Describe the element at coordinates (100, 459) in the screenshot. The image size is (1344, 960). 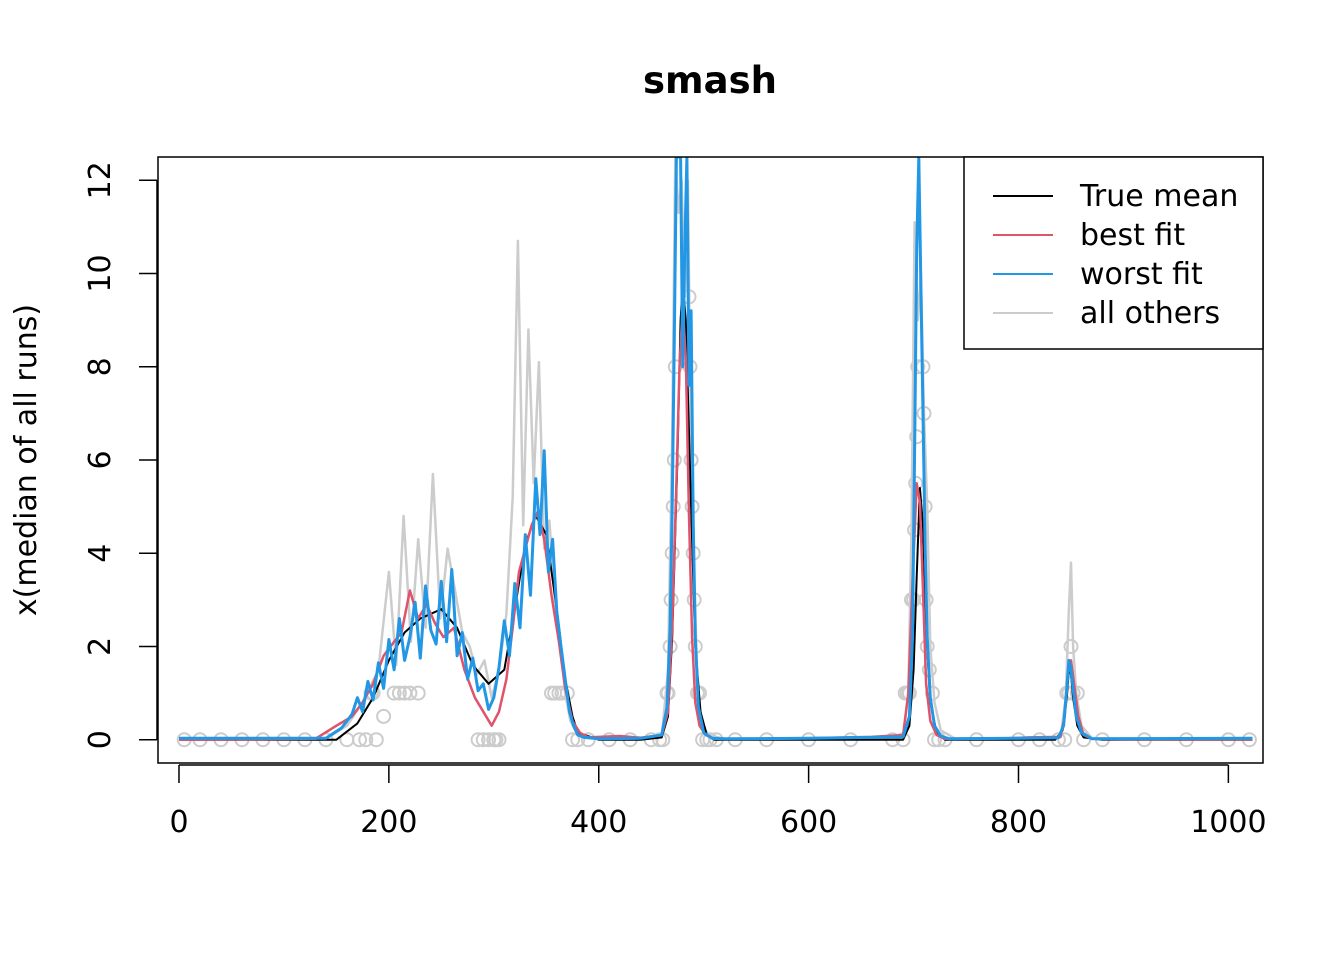
I see `y-tick-label: 6` at that location.